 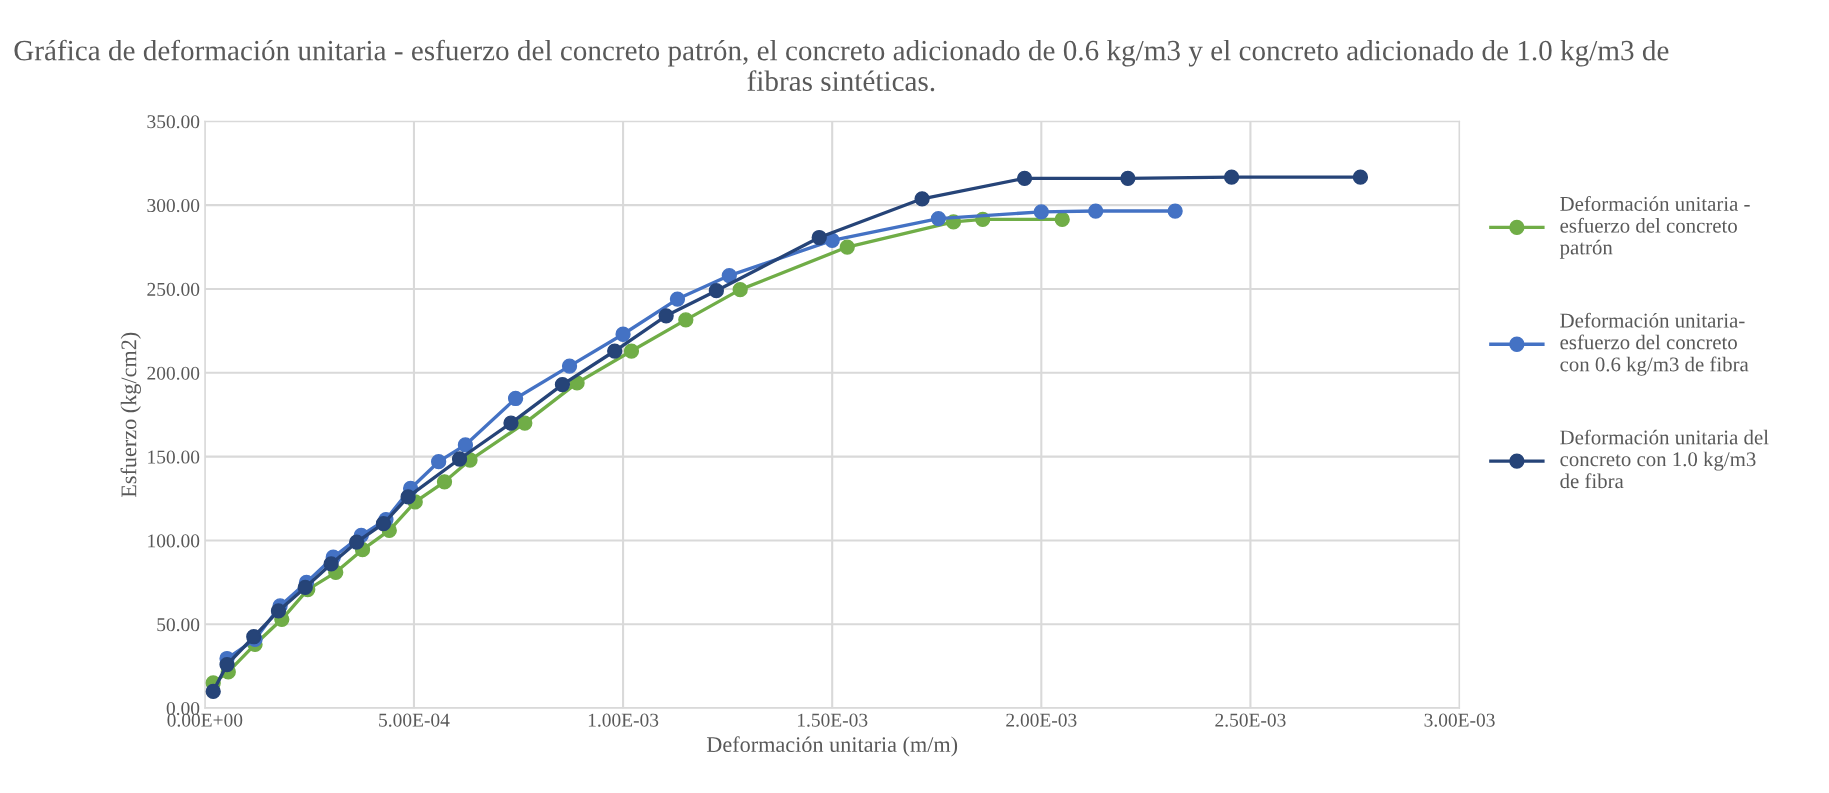 What do you see at coordinates (1654, 227) in the screenshot?
I see `legend-label: Deformación unitaria - esfuerzo del concreto patrón` at bounding box center [1654, 227].